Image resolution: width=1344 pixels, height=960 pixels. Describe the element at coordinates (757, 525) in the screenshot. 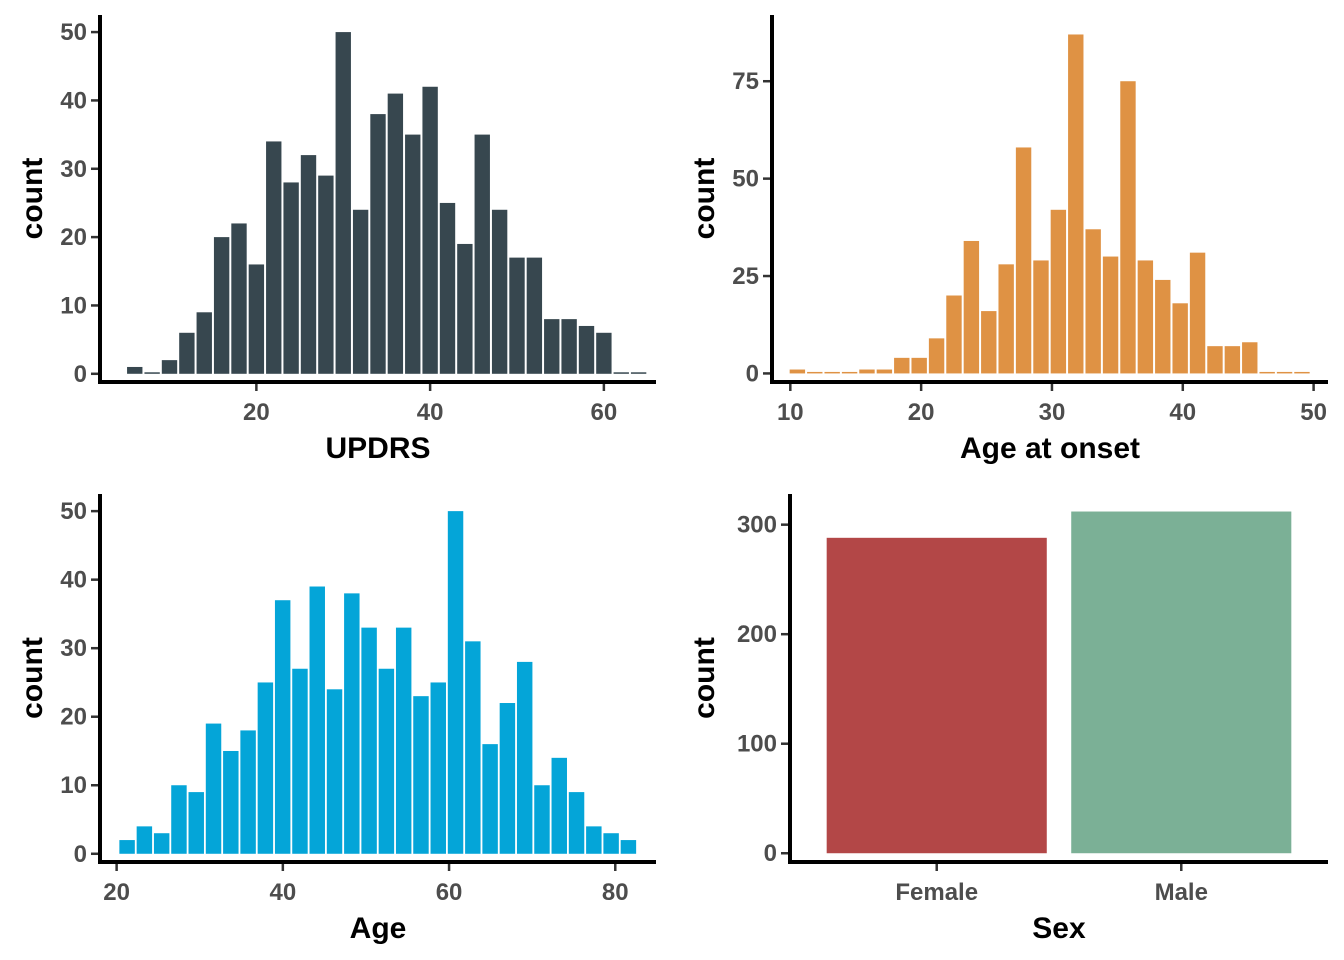

I see `y-tick-label: 300` at that location.